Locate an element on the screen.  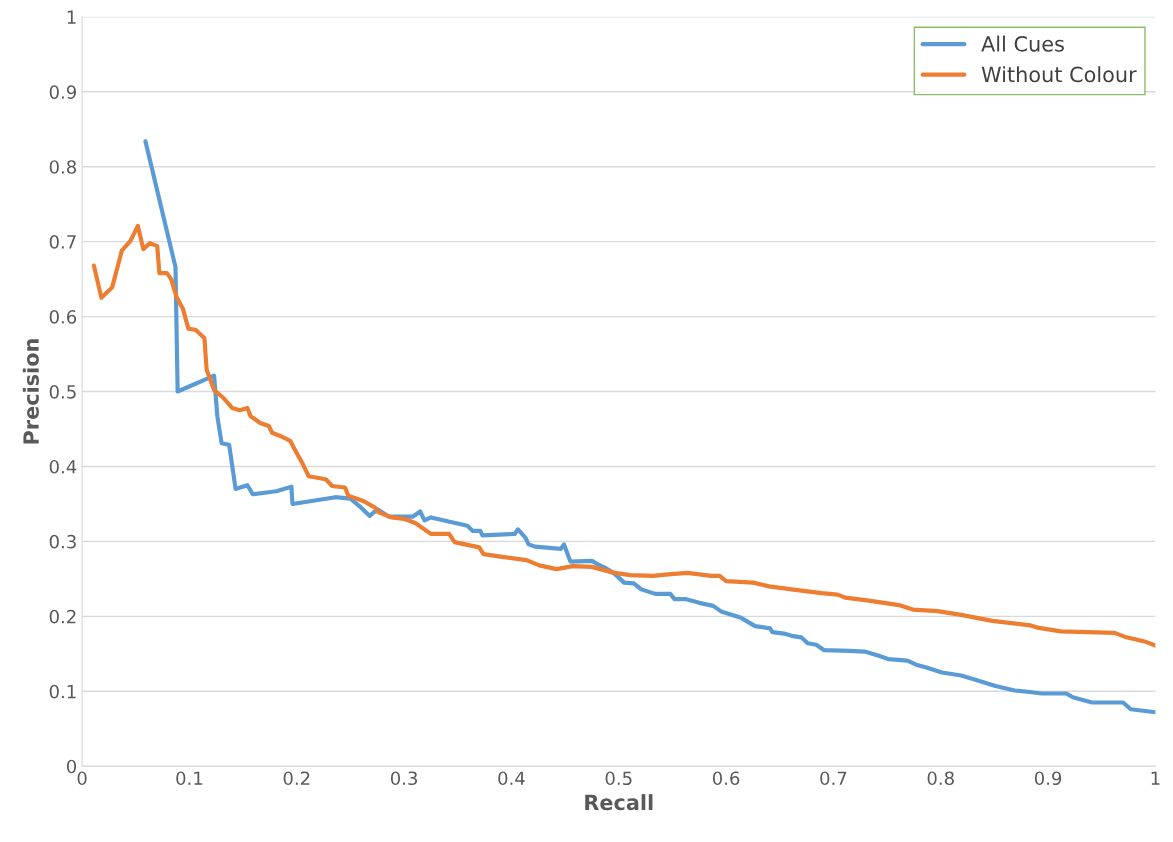
x-tick-label: 0.7 is located at coordinates (833, 778).